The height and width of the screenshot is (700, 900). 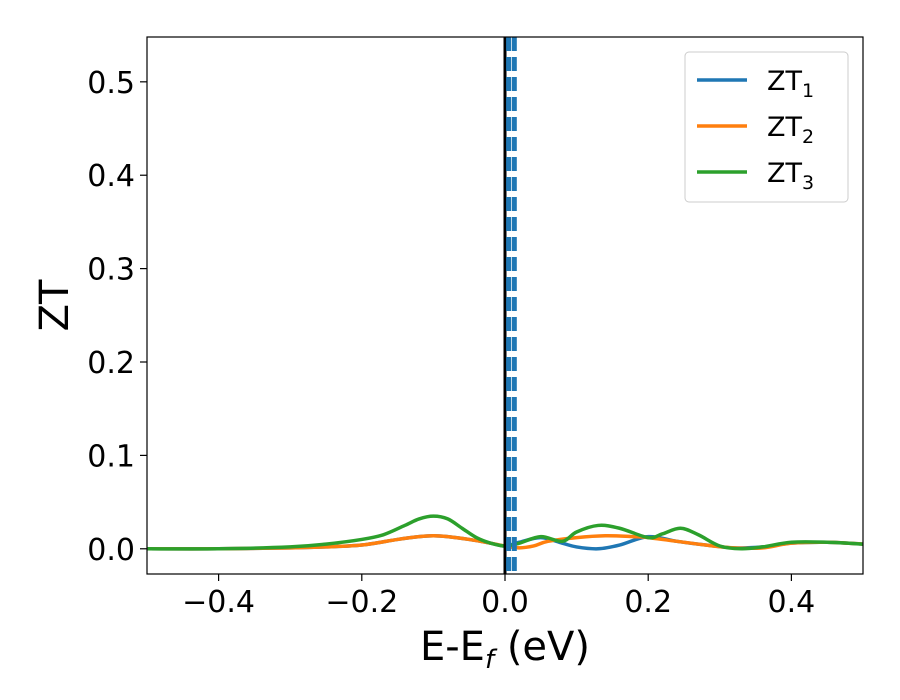 I want to click on legend-label: ZT1, so click(x=790, y=84).